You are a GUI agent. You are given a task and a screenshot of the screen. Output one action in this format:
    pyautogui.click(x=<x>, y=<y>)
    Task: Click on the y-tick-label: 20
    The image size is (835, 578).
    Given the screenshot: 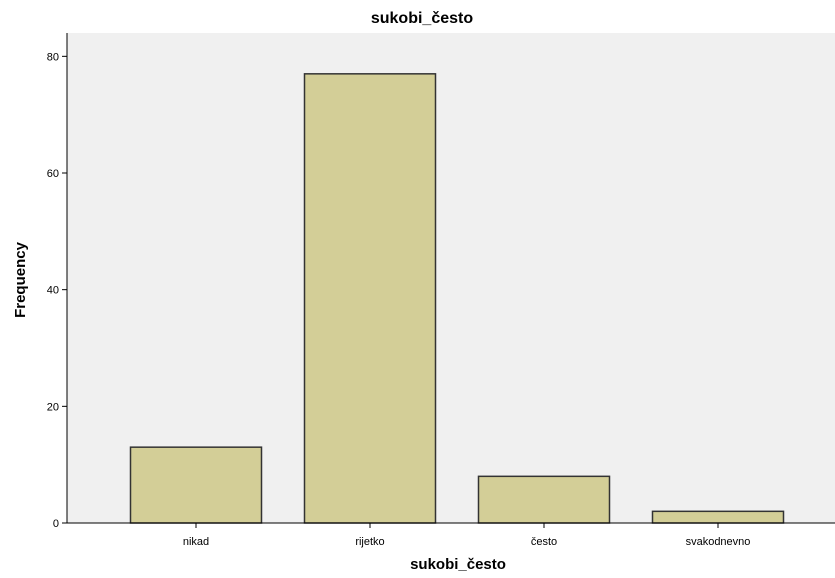 What is the action you would take?
    pyautogui.click(x=53, y=407)
    